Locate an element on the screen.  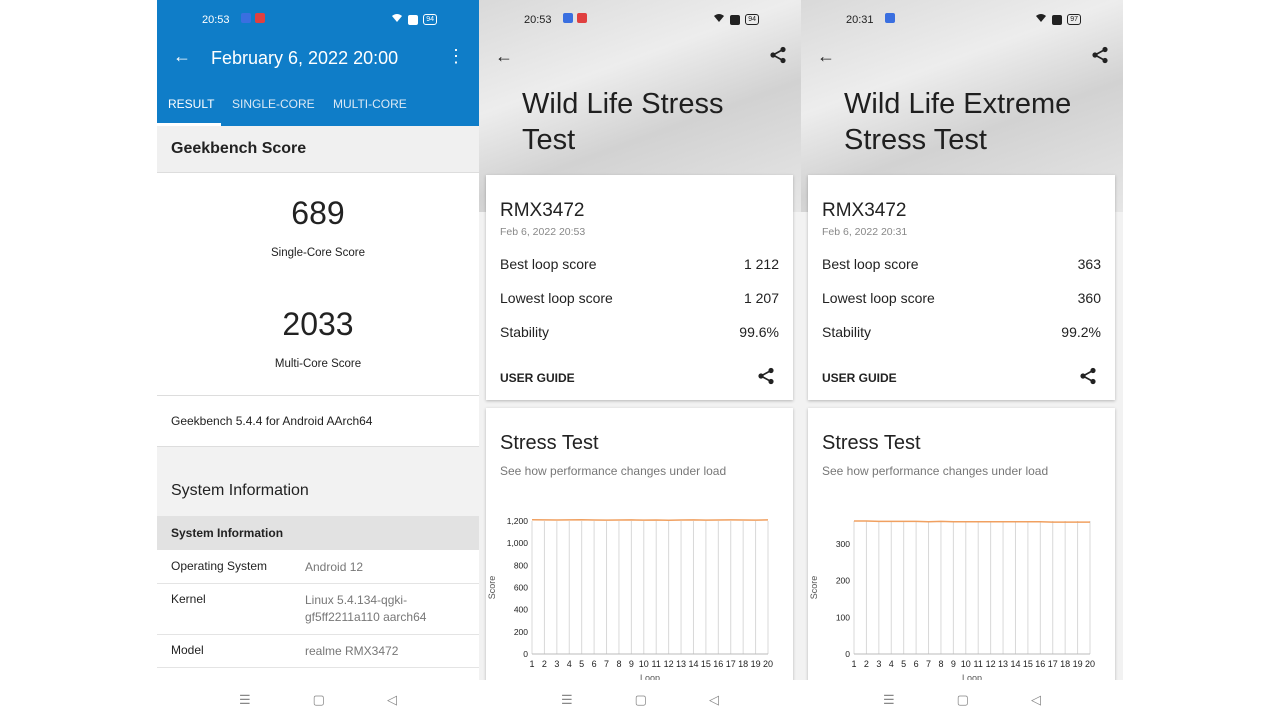
x-tick-label: 11 is located at coordinates (656, 664).